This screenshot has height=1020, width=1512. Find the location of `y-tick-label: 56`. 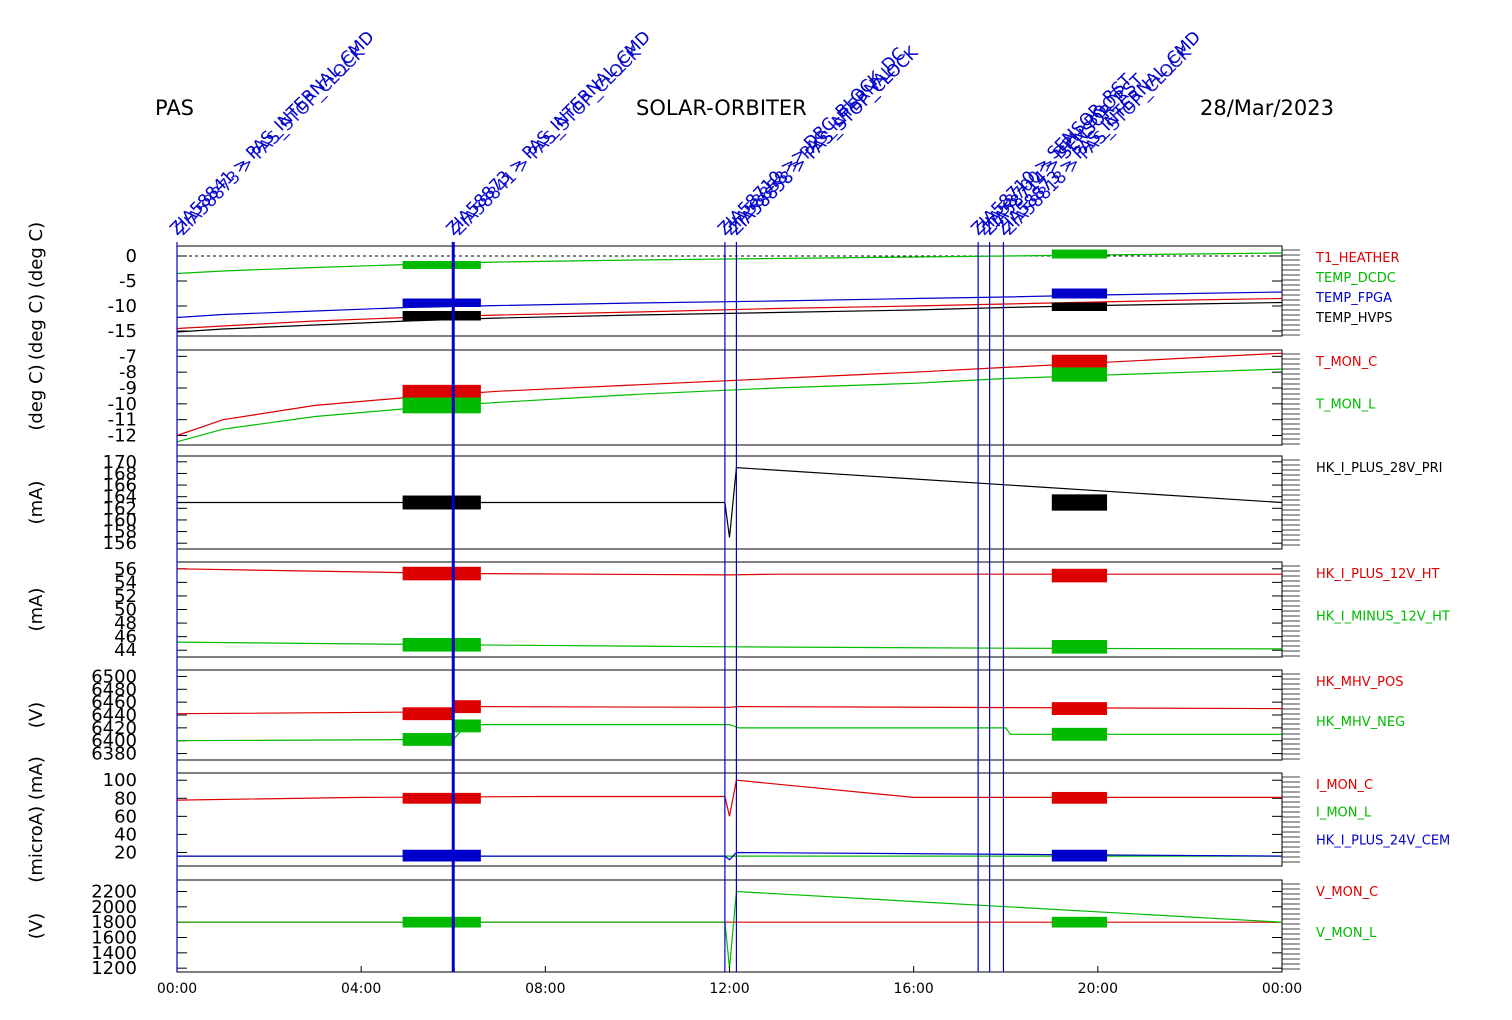

y-tick-label: 56 is located at coordinates (125, 569).